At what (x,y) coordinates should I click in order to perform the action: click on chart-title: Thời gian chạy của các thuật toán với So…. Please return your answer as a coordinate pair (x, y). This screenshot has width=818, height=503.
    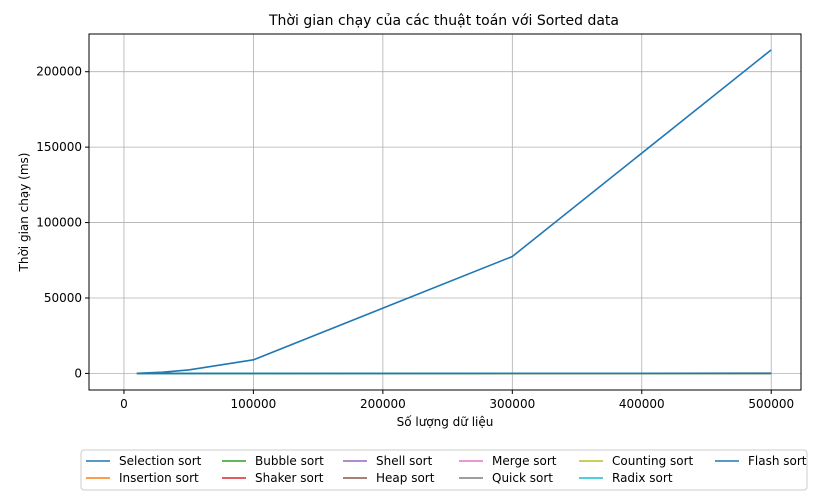
    Looking at the image, I should click on (443, 21).